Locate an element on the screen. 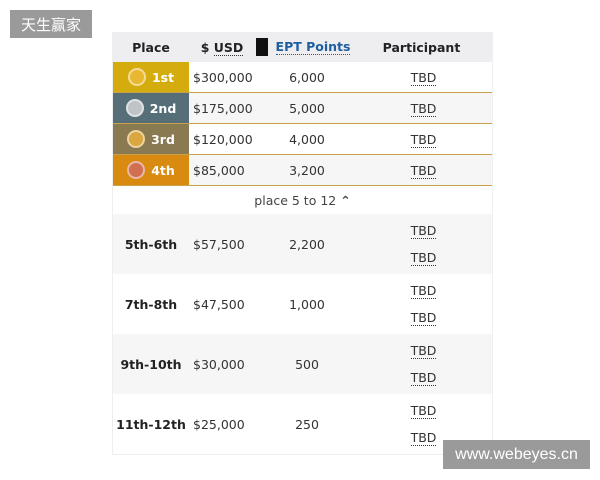 The width and height of the screenshot is (600, 480). header-place: Place is located at coordinates (151, 47).